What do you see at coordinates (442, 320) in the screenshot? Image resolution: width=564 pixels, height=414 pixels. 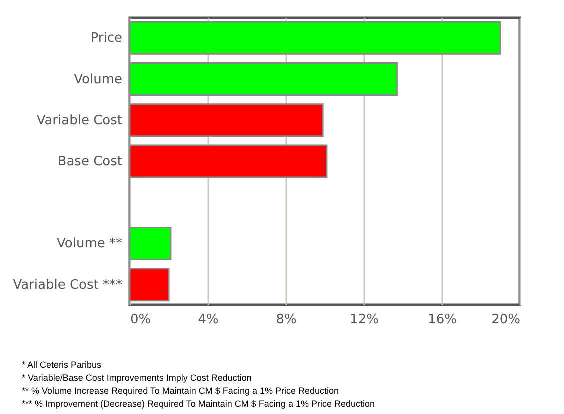 I see `x-tick-label: 16%` at bounding box center [442, 320].